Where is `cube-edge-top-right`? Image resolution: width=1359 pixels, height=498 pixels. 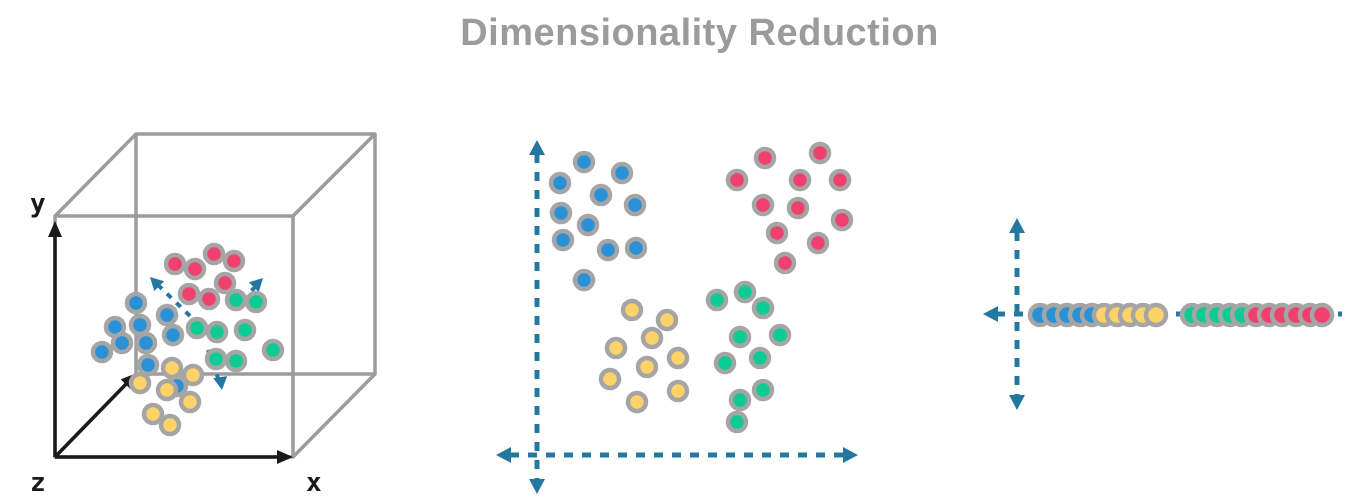
cube-edge-top-right is located at coordinates (334, 175).